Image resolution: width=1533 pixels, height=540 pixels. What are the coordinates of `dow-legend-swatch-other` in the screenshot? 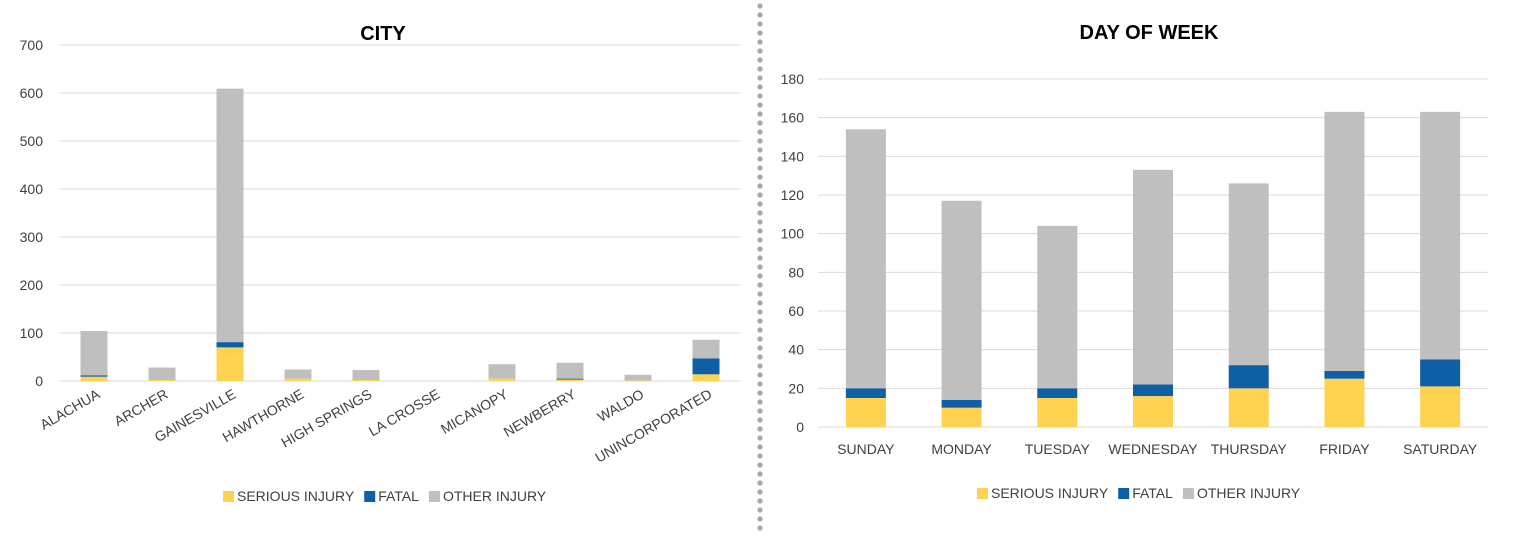 It's located at (1188, 493).